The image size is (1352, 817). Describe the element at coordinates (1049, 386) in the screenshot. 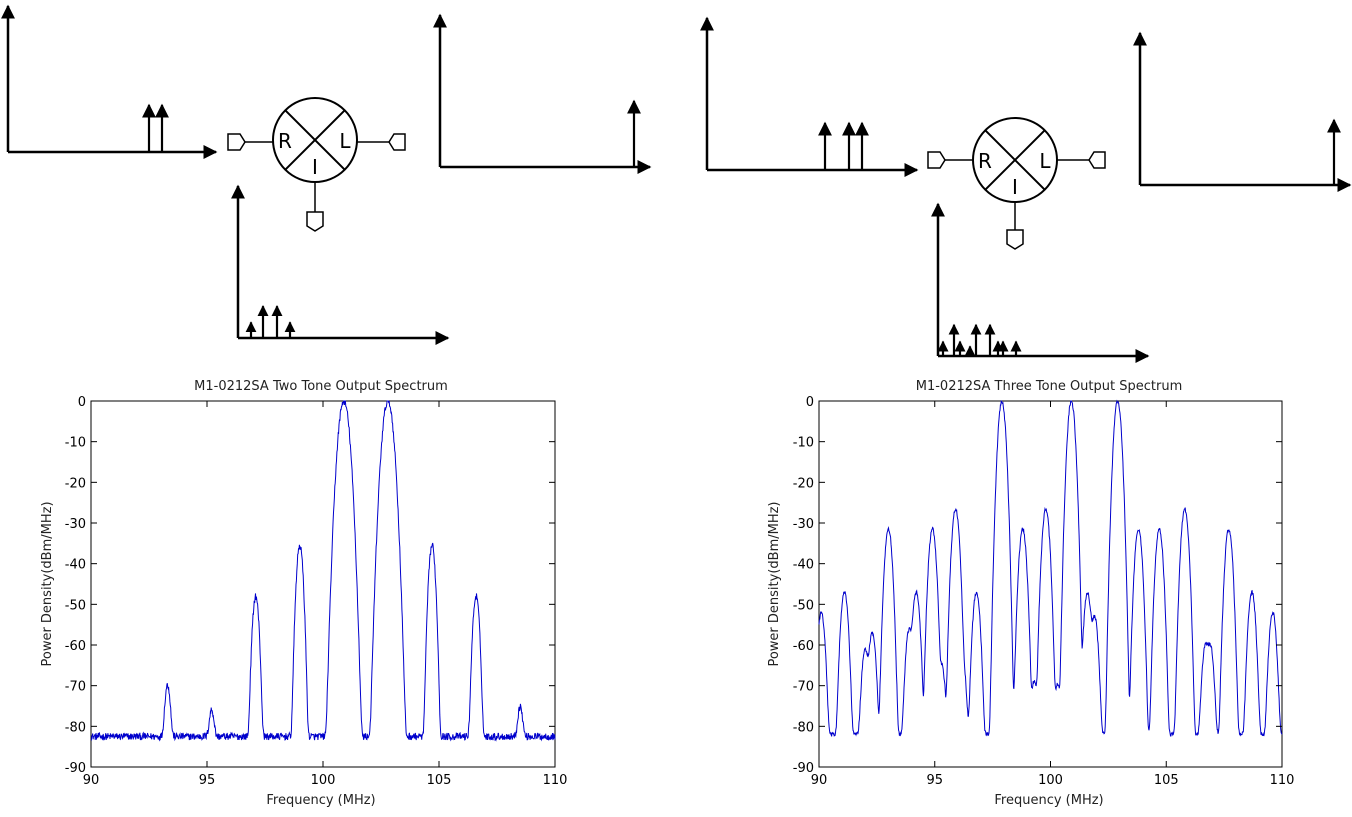

I see `chart-title: M1-0212SA Three Tone Output Spectrum` at that location.